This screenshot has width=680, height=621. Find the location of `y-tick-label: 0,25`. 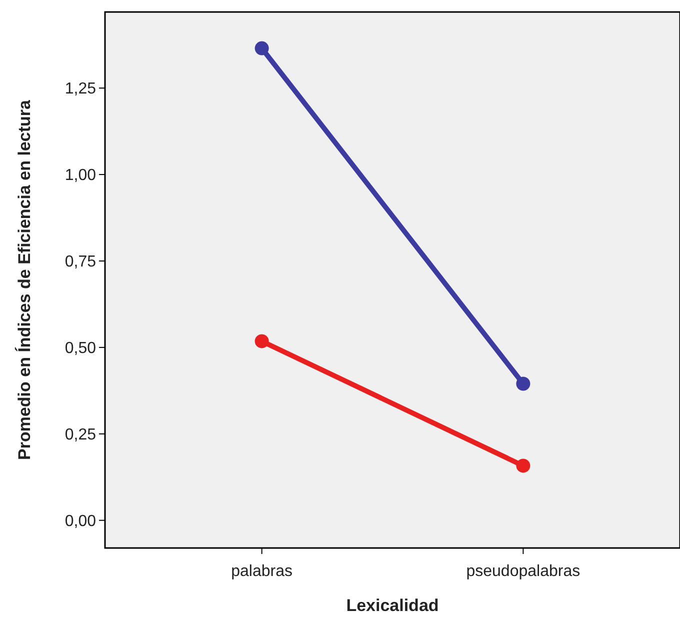

y-tick-label: 0,25 is located at coordinates (80, 435).